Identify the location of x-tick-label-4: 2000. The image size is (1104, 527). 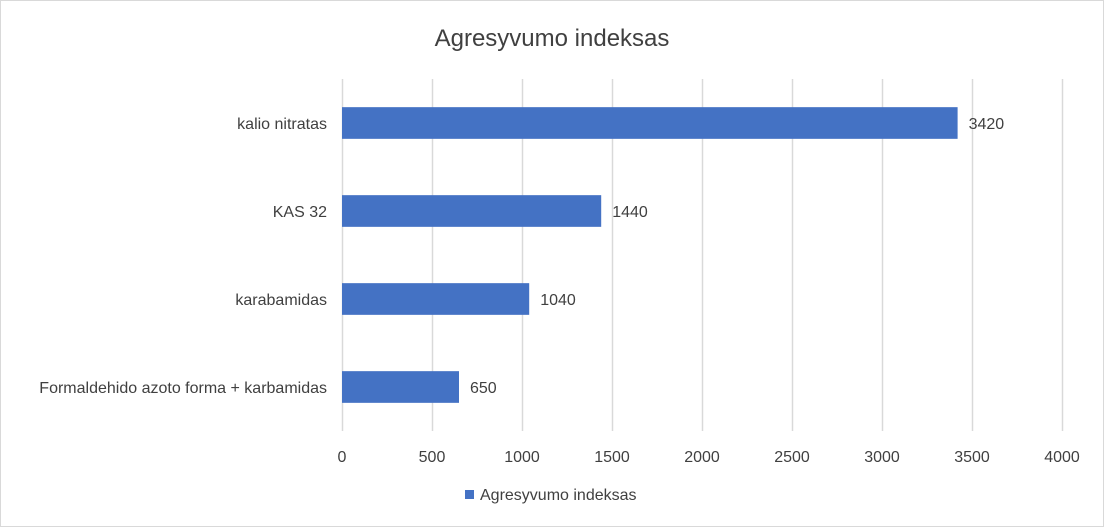
(702, 457).